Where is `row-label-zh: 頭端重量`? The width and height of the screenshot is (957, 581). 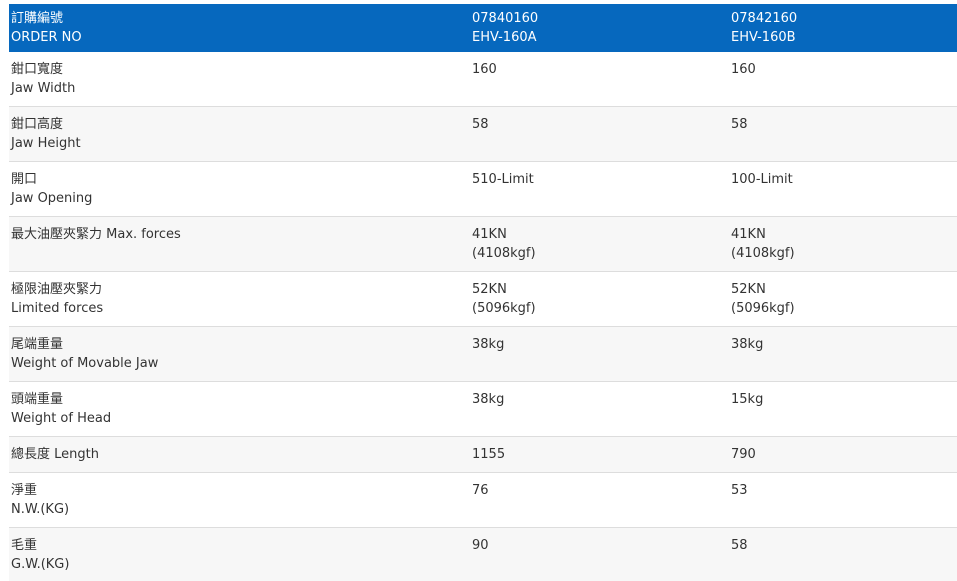 row-label-zh: 頭端重量 is located at coordinates (37, 399).